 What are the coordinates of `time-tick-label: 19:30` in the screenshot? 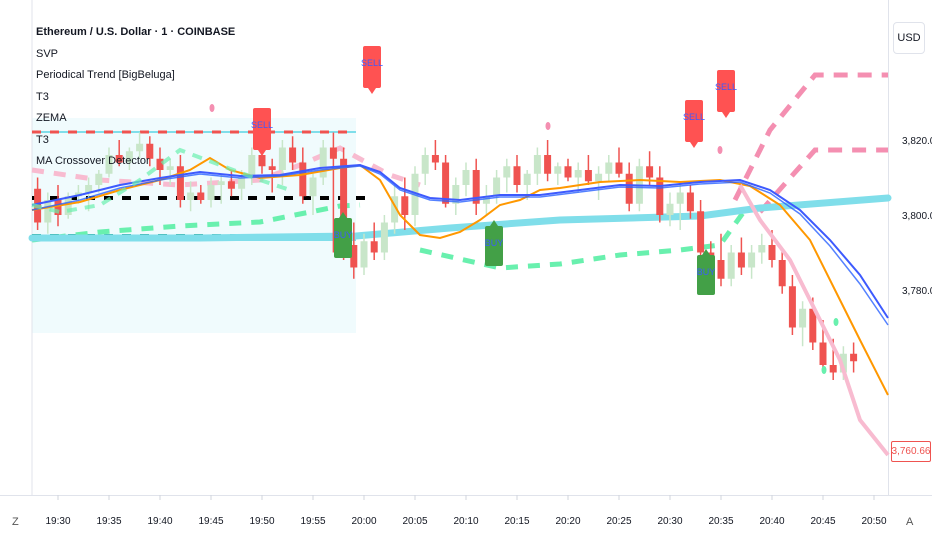 It's located at (57, 521).